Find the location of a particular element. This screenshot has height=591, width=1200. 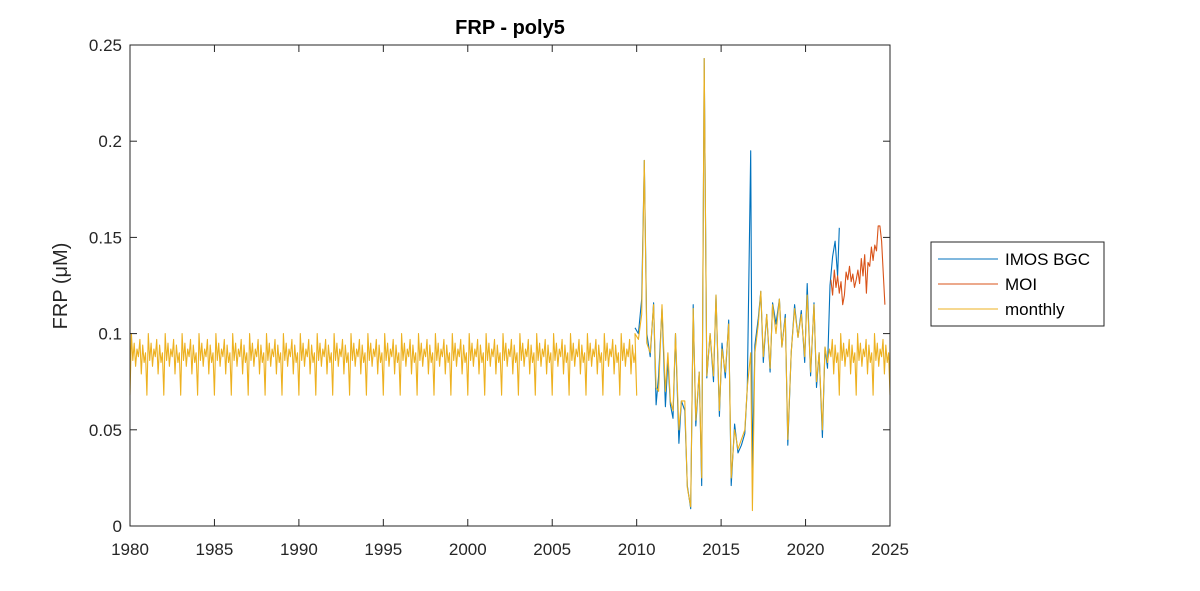

legend-label: MOI is located at coordinates (1021, 284).